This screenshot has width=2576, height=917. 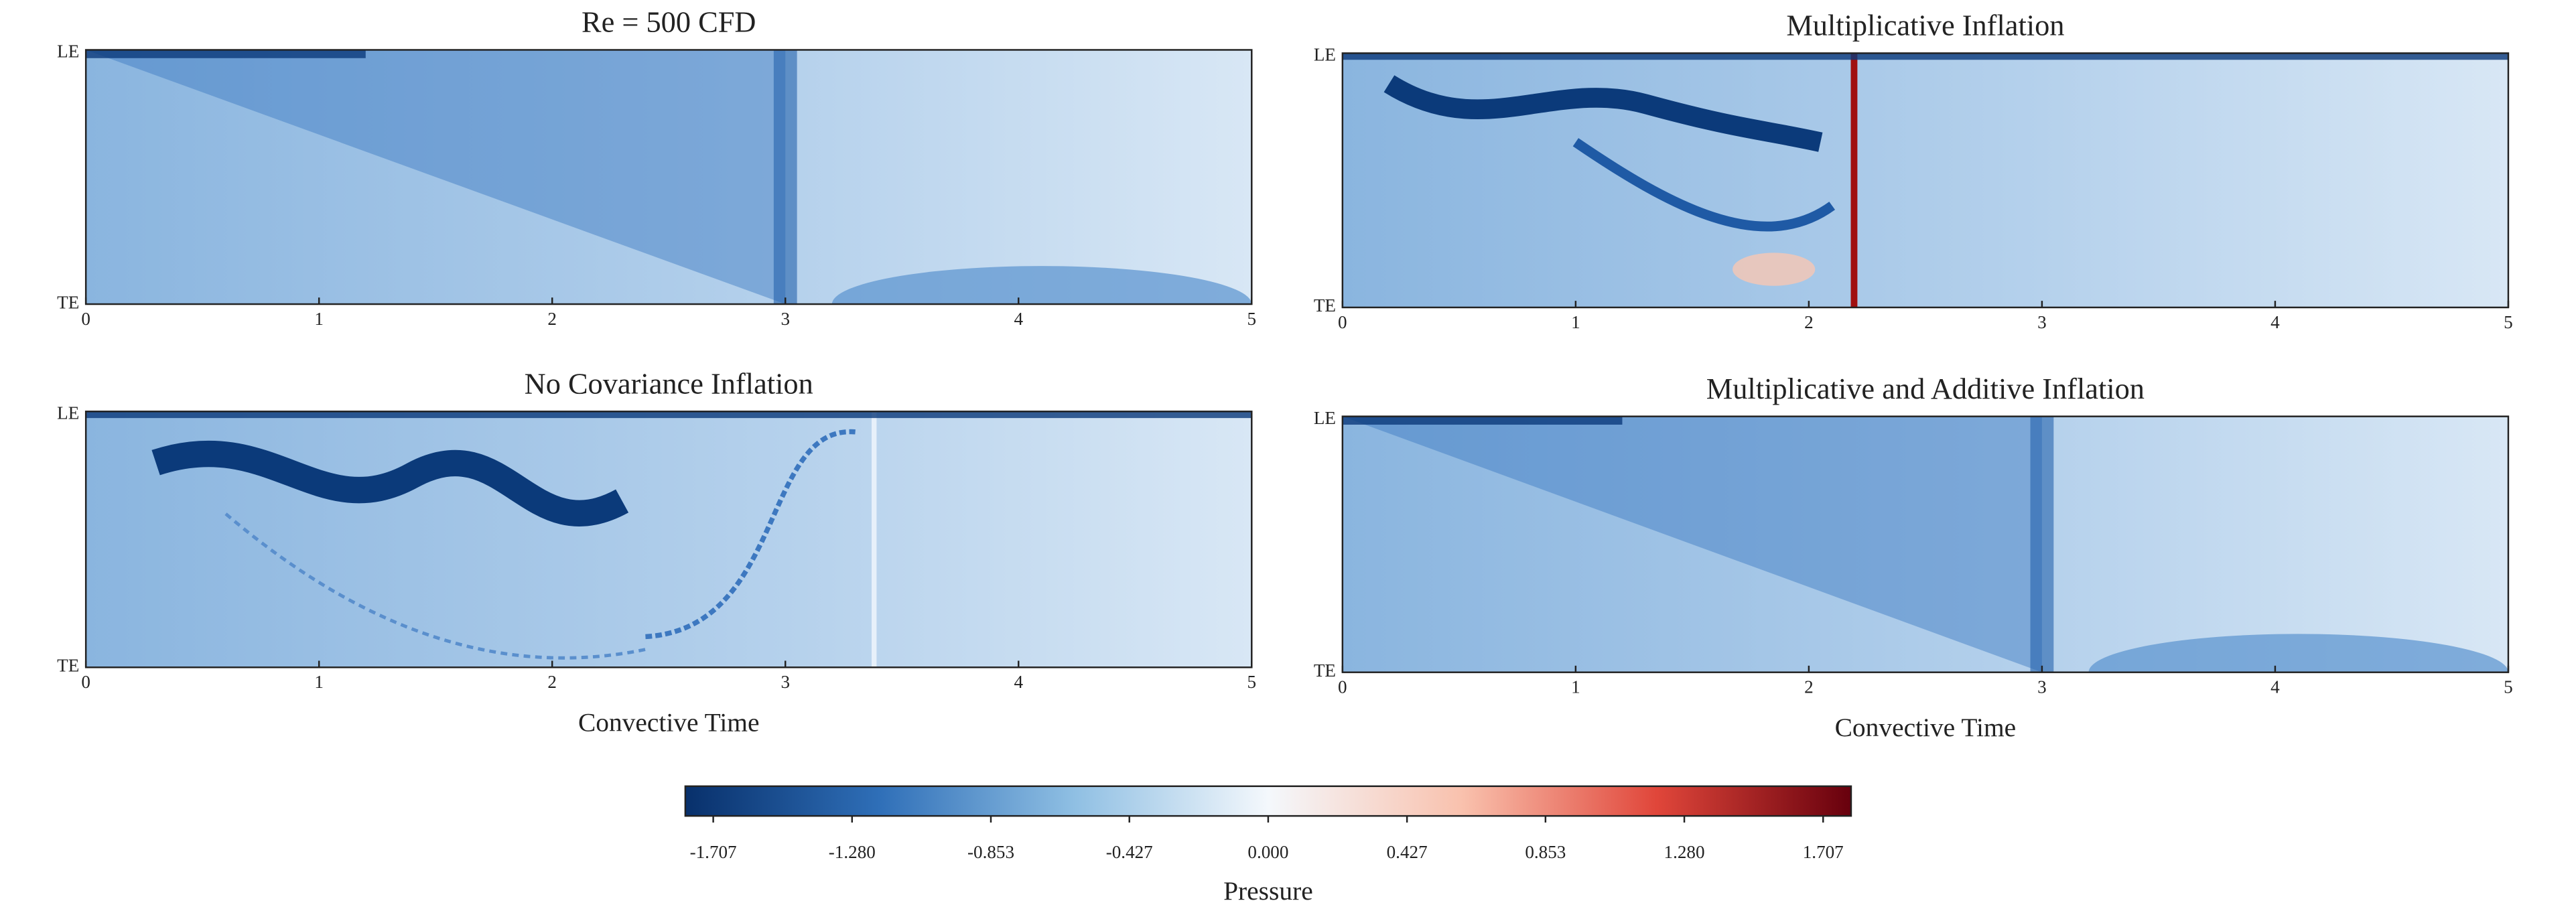 I want to click on colorbar-tick-label: -0.427, so click(x=1130, y=852).